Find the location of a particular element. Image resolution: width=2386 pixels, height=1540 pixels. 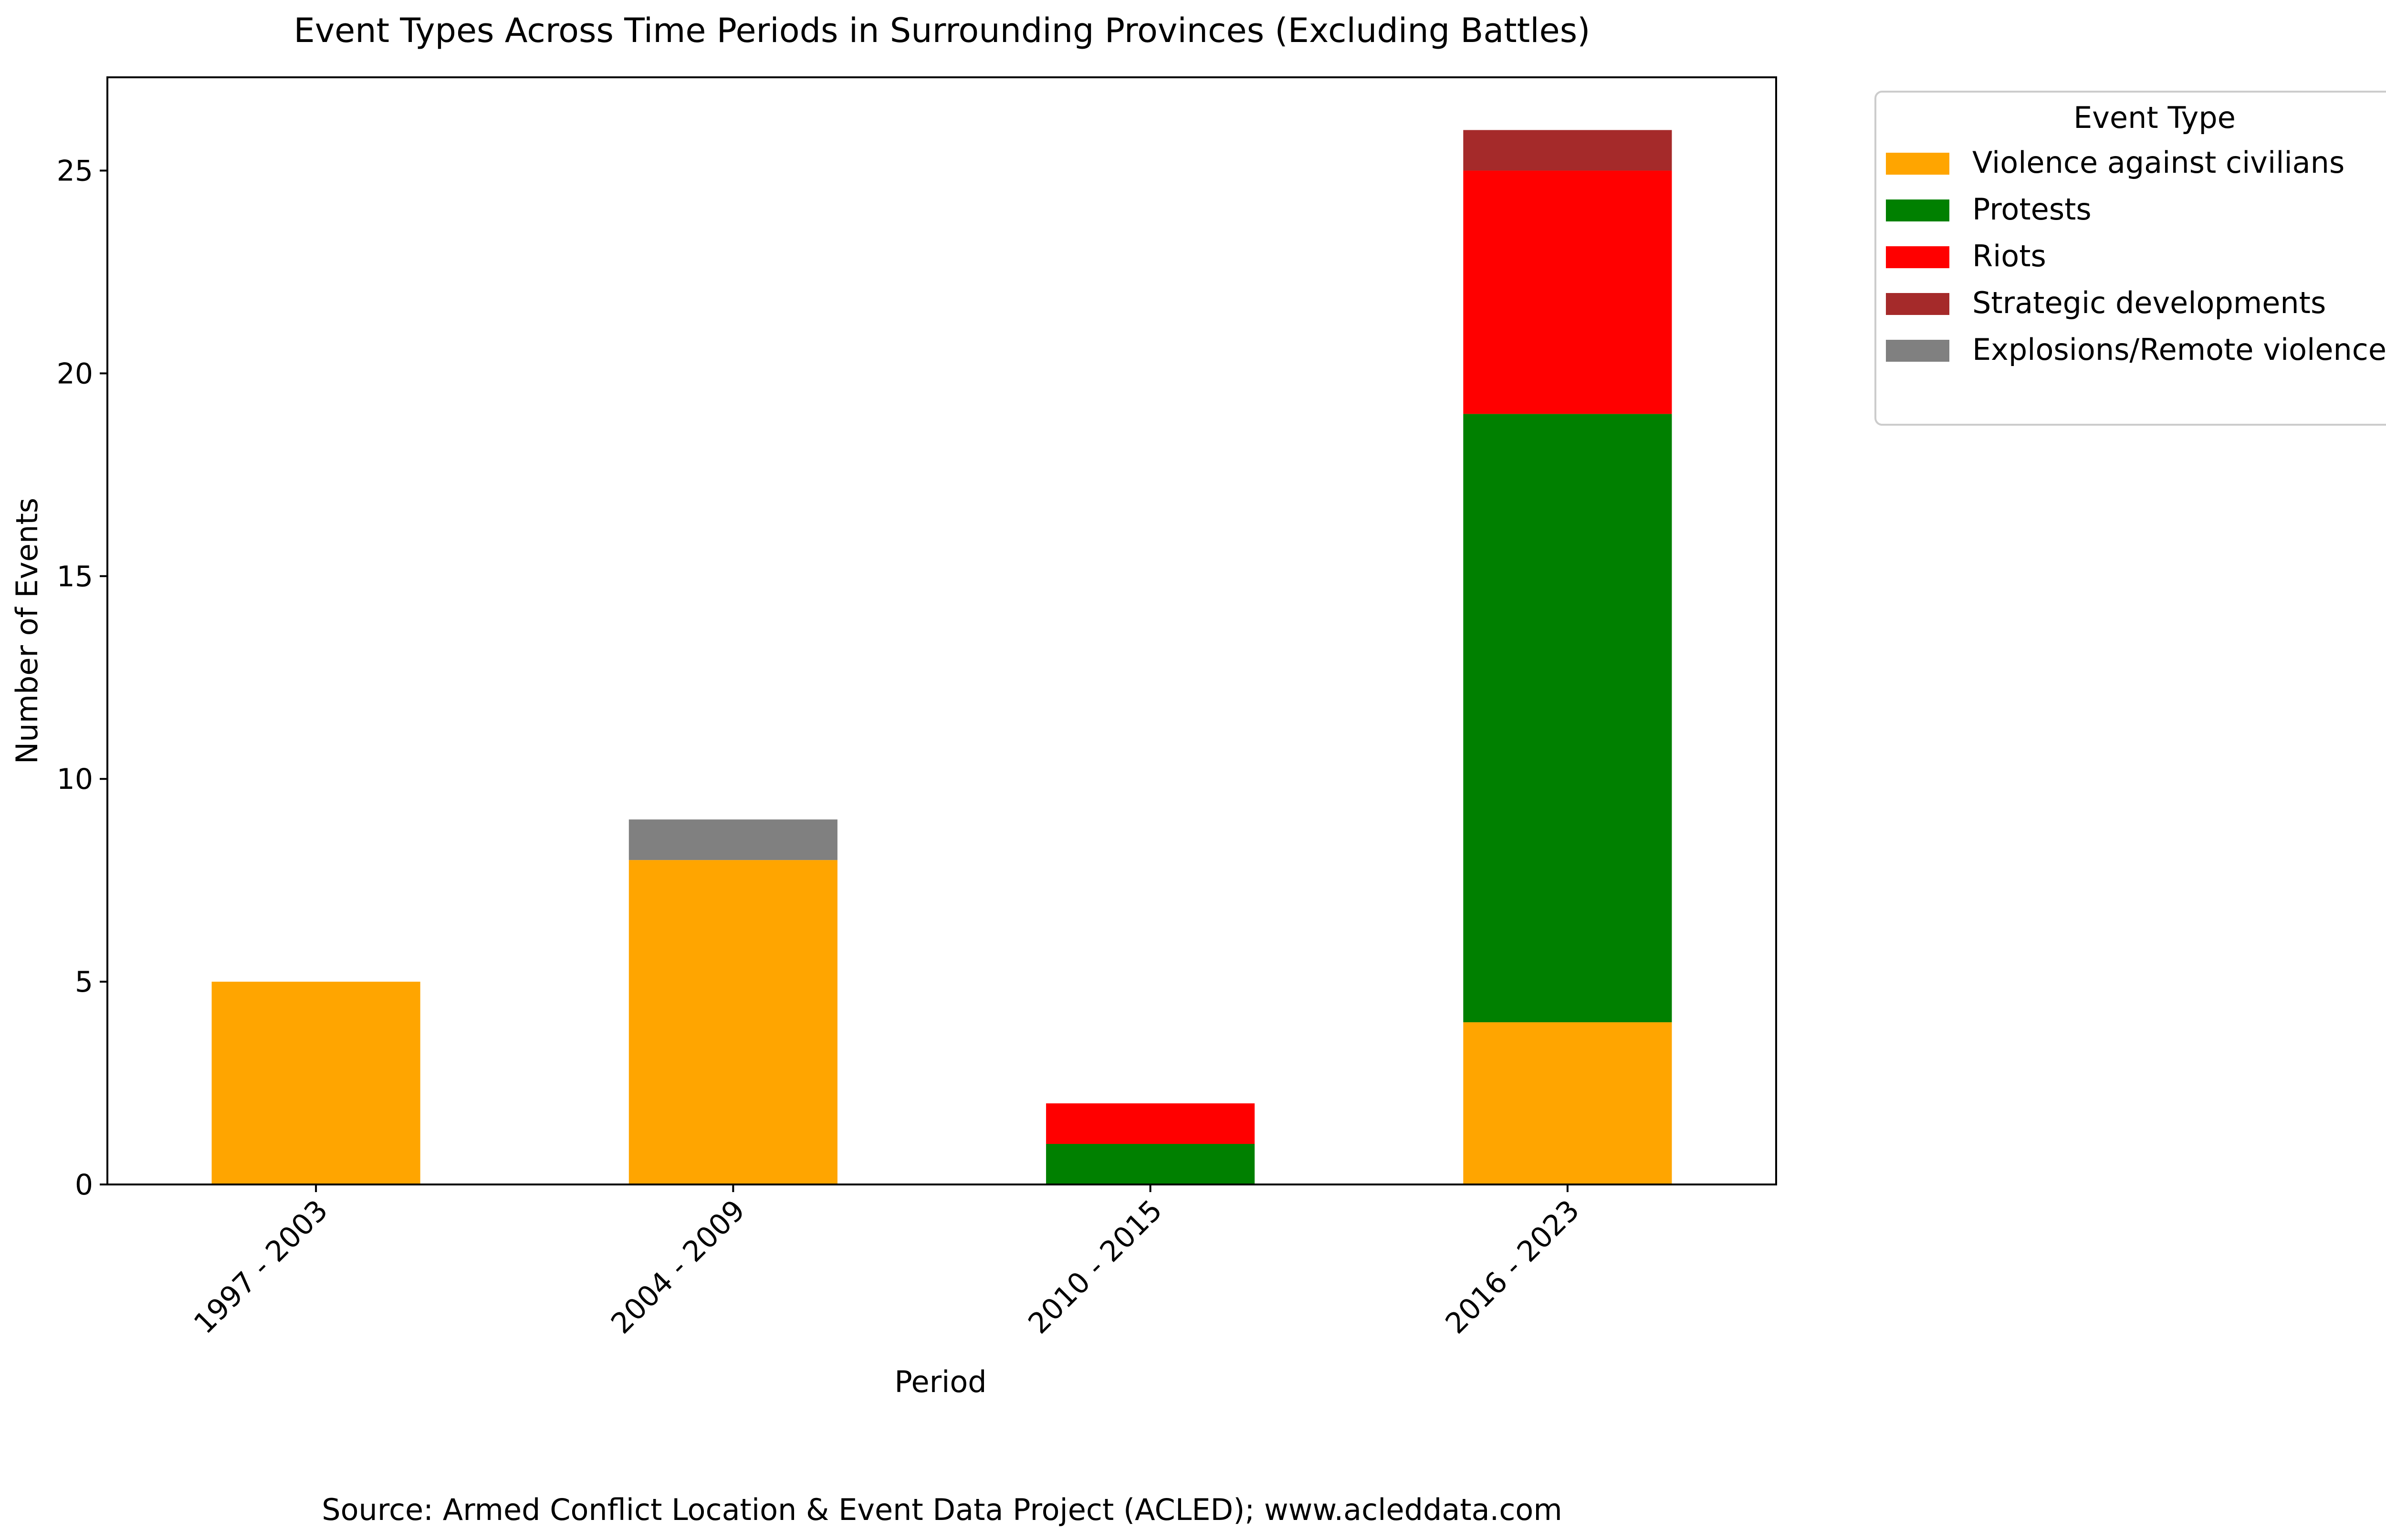

legend-label: Strategic developments is located at coordinates (2149, 302).